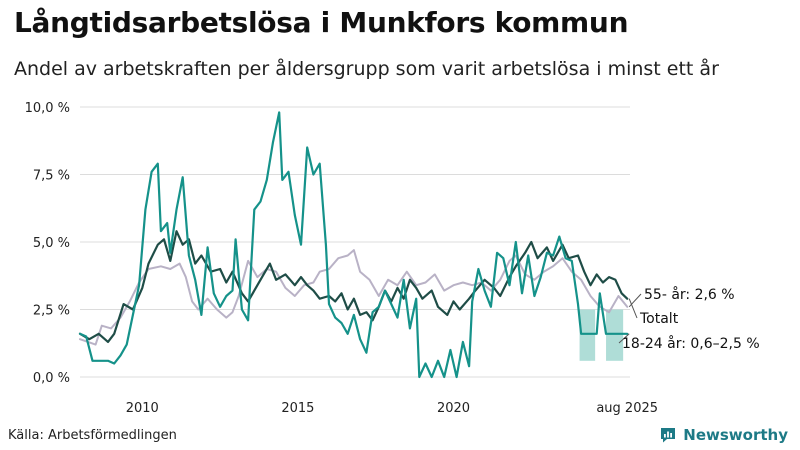  I want to click on label-leader-older, so click(635, 300).